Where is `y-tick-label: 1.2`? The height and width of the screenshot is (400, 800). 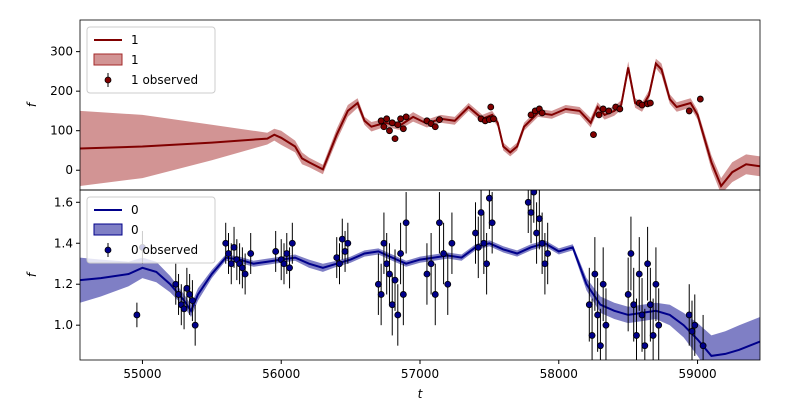
y-tick-label: 1.2 is located at coordinates (63, 284).